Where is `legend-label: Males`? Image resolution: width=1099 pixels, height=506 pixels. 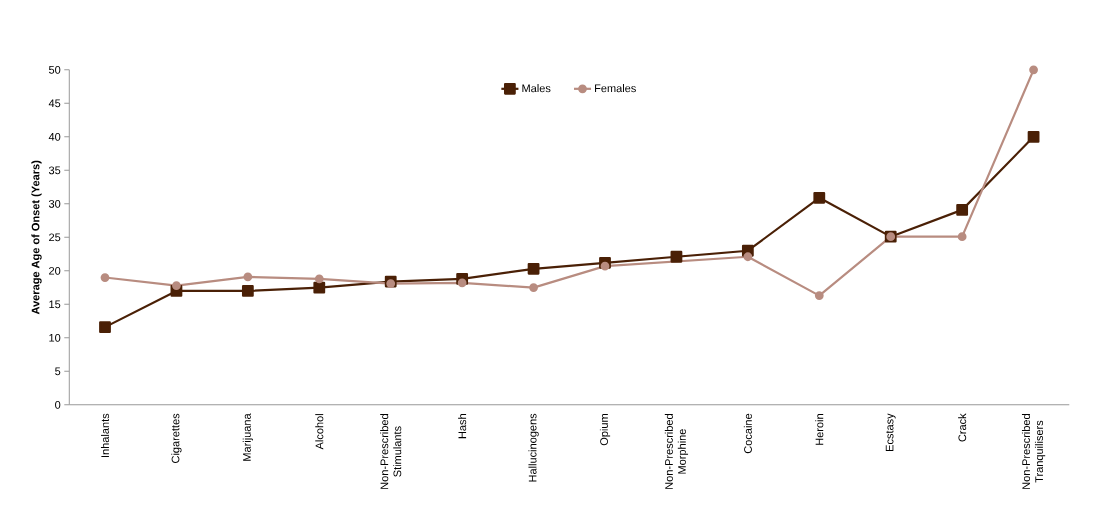
legend-label: Males is located at coordinates (536, 88).